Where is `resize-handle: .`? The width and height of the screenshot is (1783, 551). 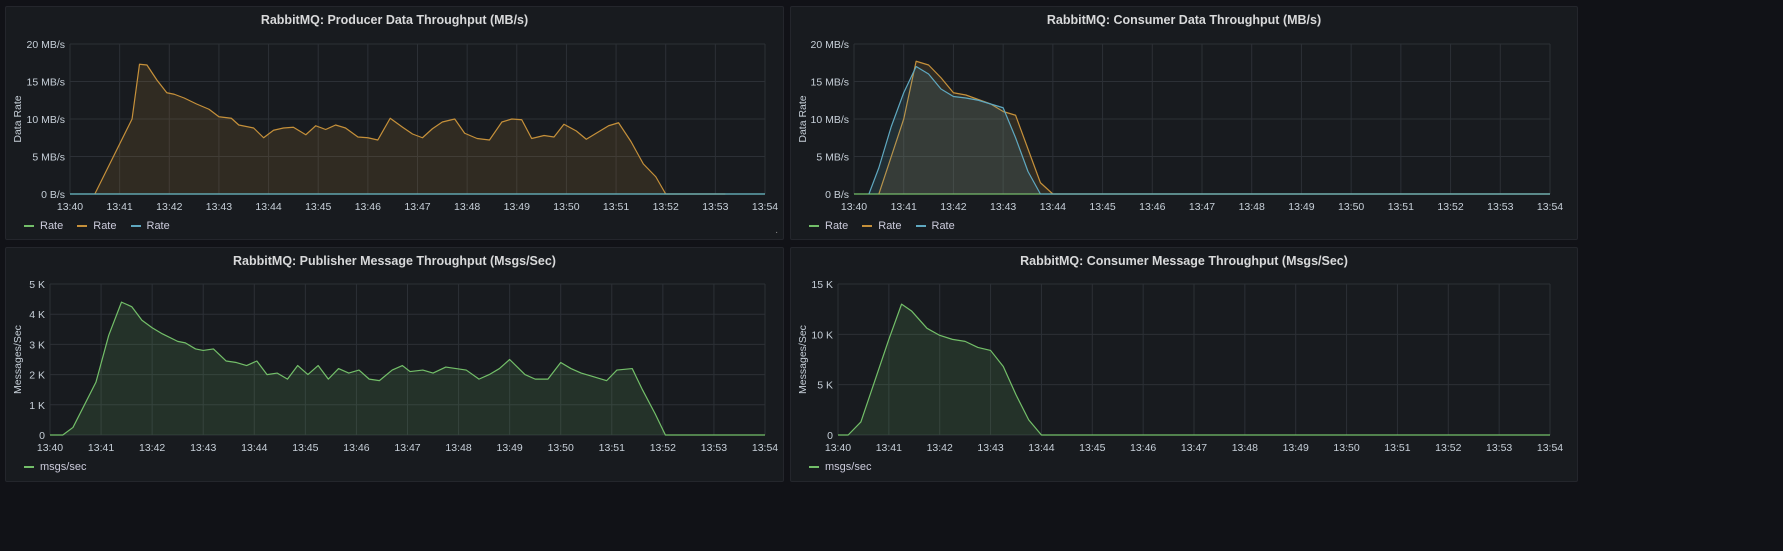
resize-handle: . is located at coordinates (776, 230).